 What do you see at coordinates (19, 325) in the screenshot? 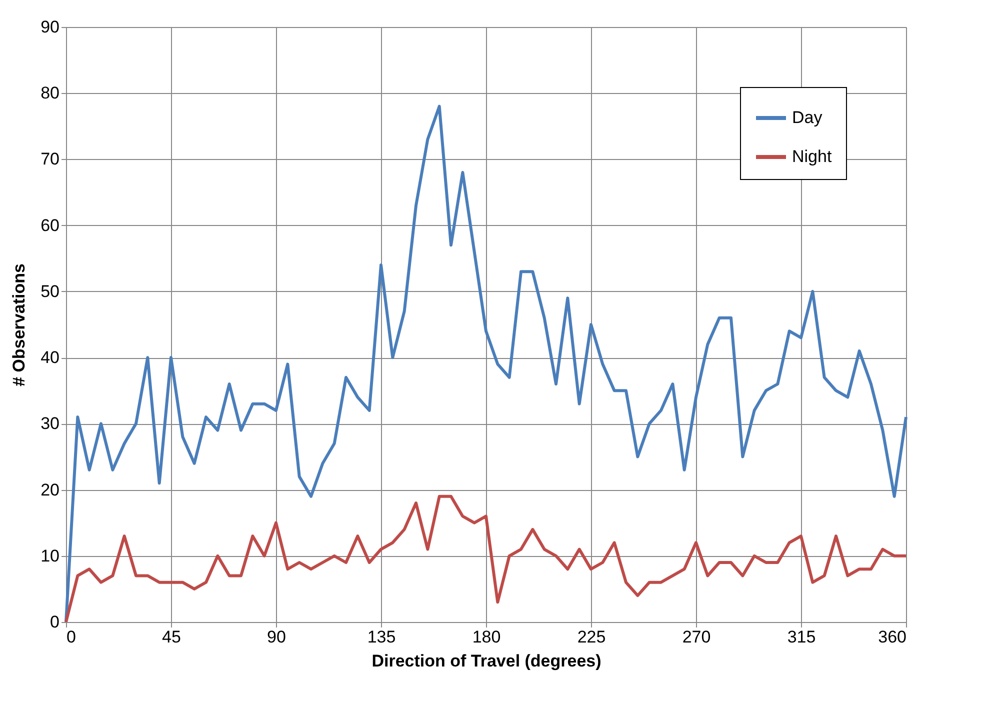
I see `y-axis-title: # Observations` at bounding box center [19, 325].